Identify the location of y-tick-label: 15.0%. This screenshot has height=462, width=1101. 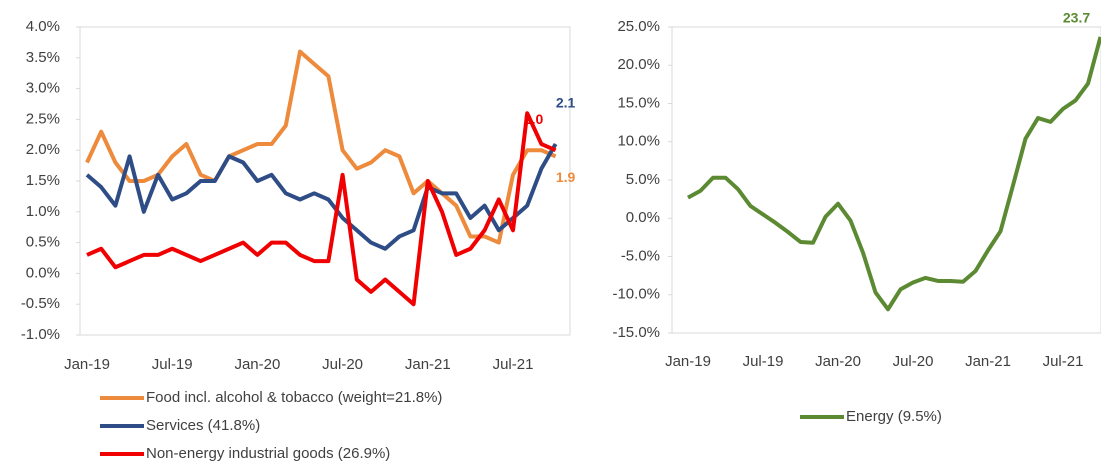
(638, 102).